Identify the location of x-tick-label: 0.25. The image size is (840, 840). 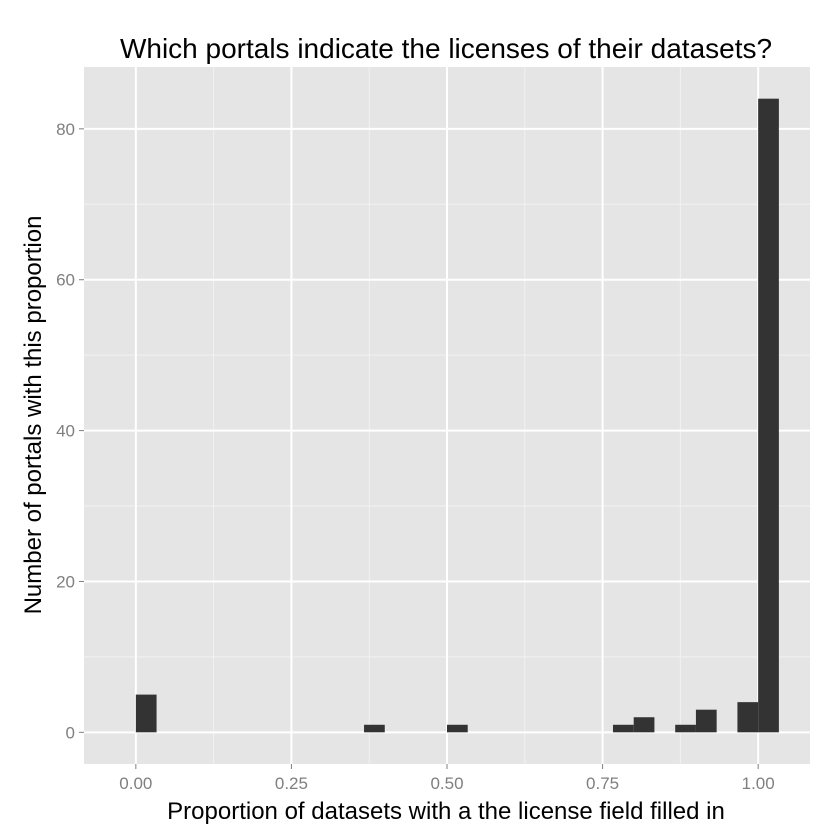
(291, 783).